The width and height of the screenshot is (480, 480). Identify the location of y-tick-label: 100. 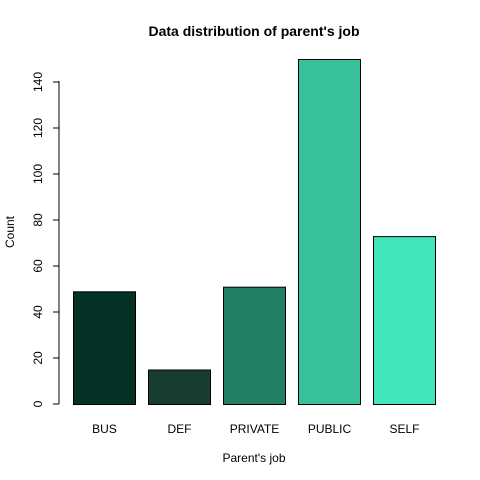
(38, 174).